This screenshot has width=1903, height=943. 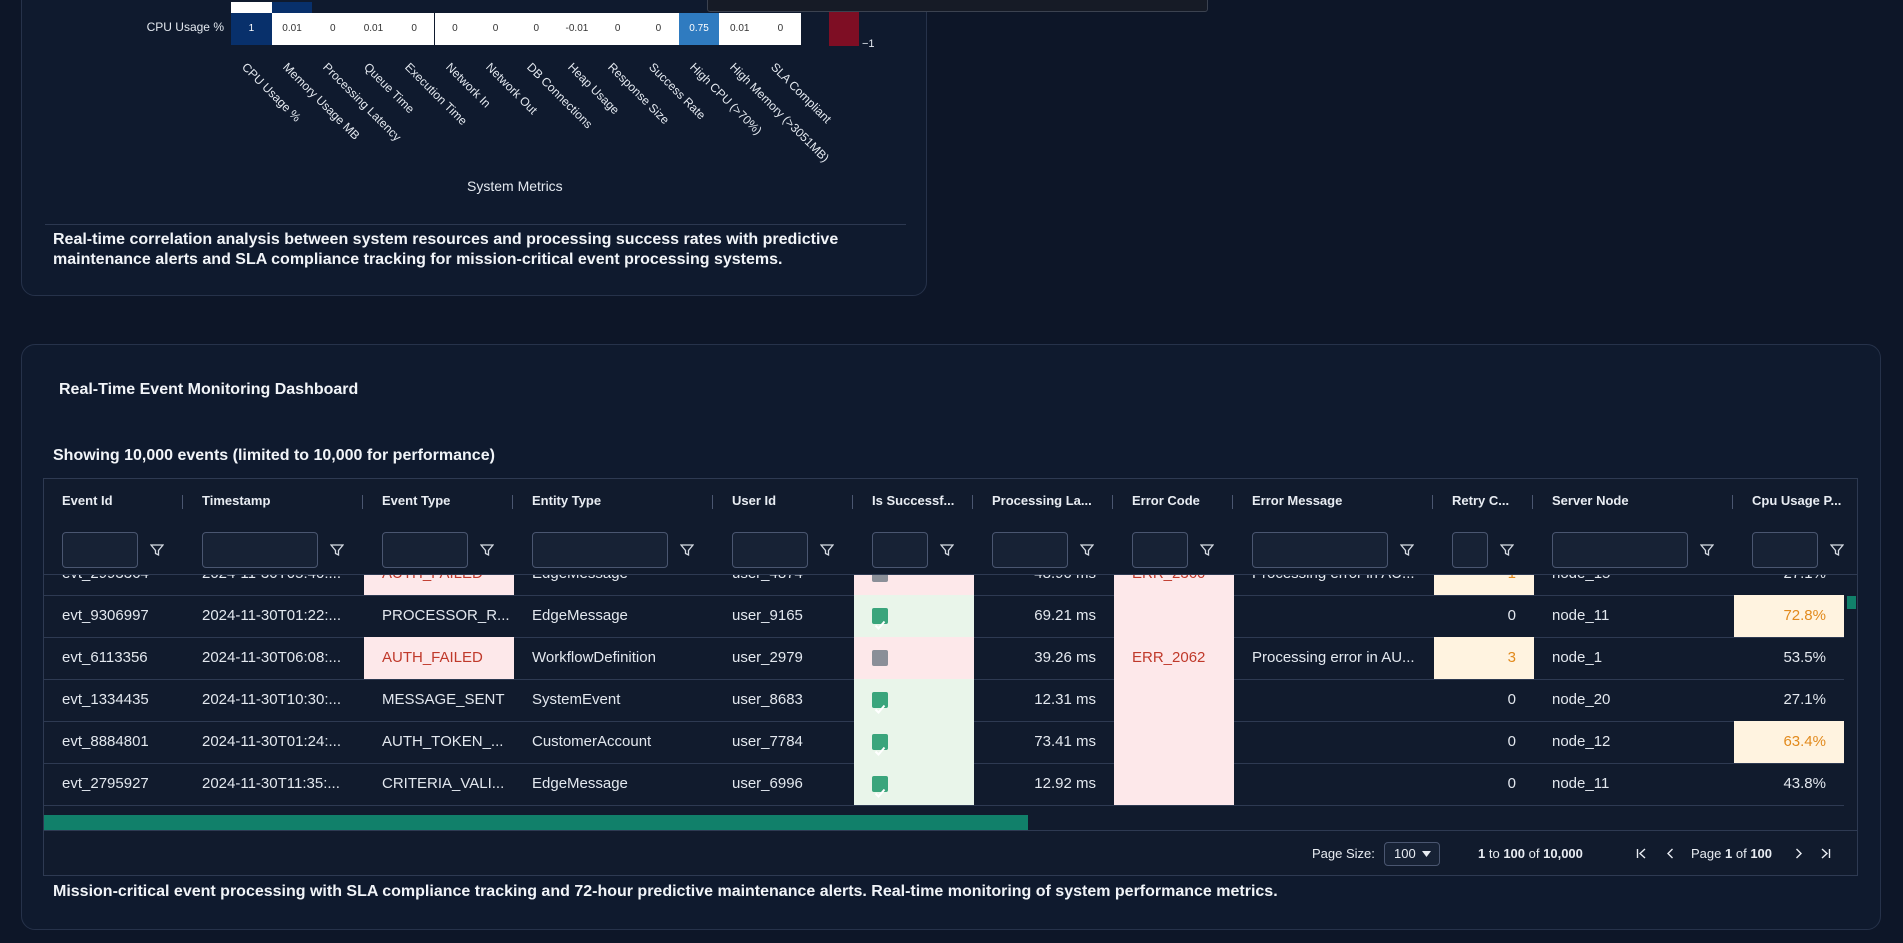 What do you see at coordinates (1741, 853) in the screenshot?
I see `page-of-word: of` at bounding box center [1741, 853].